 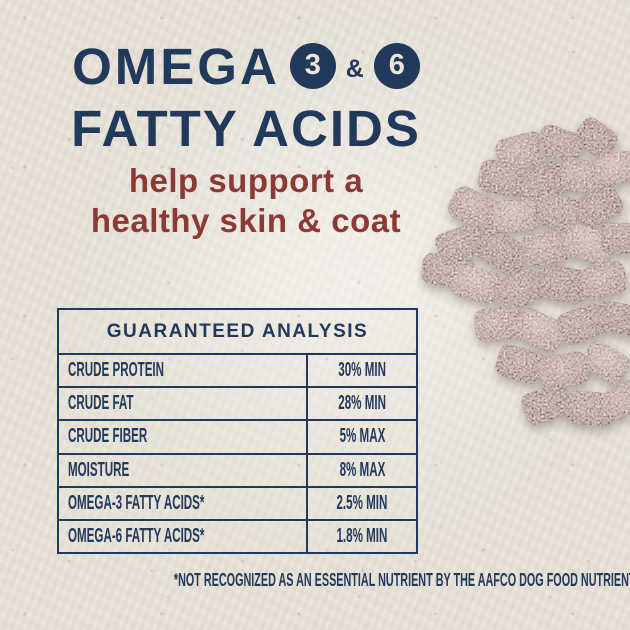 I want to click on row-value-cell: 30% MIN, so click(x=361, y=371).